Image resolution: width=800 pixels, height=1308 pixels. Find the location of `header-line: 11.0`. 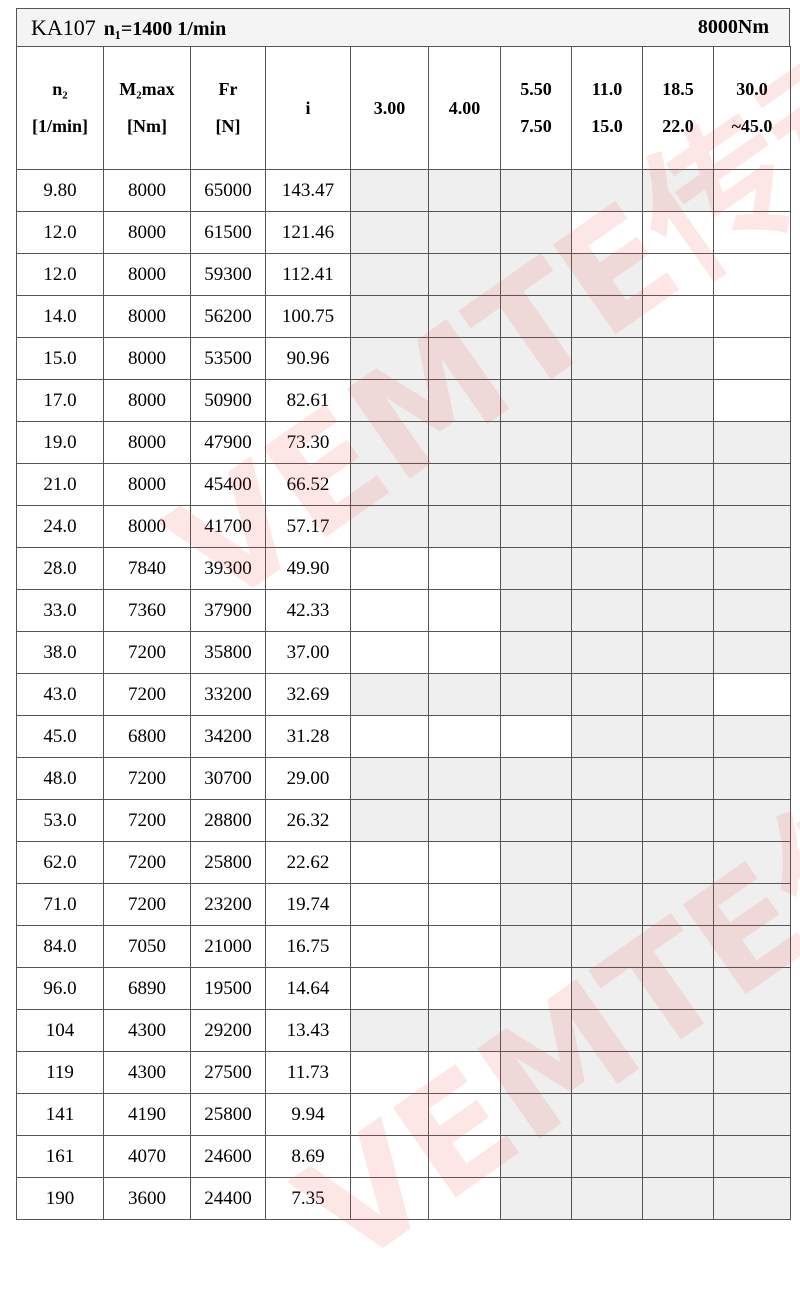

header-line: 11.0 is located at coordinates (607, 89).